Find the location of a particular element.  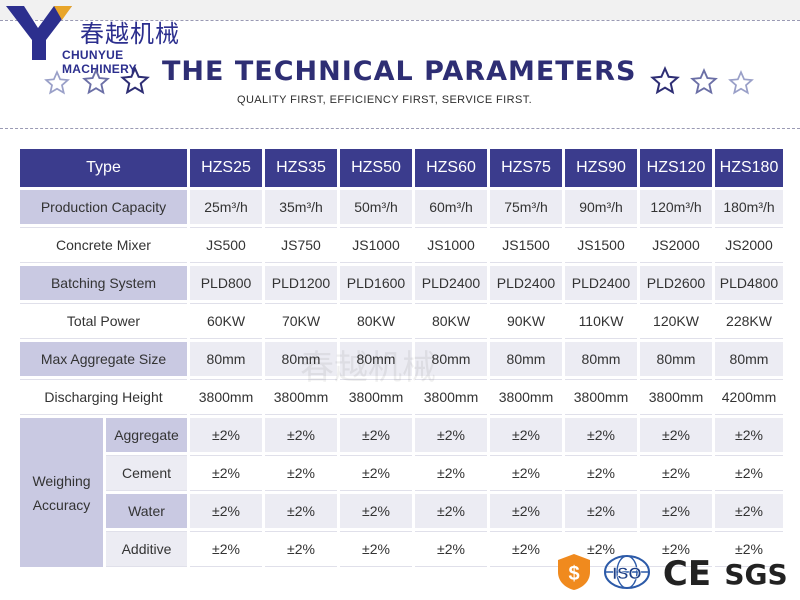

table-cell: 60KW is located at coordinates (226, 321).